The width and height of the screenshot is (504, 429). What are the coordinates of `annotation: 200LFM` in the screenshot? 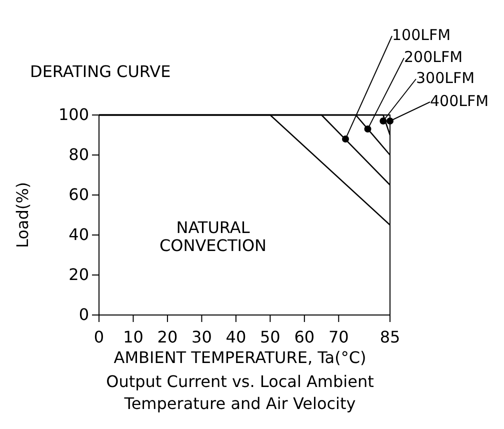 It's located at (433, 57).